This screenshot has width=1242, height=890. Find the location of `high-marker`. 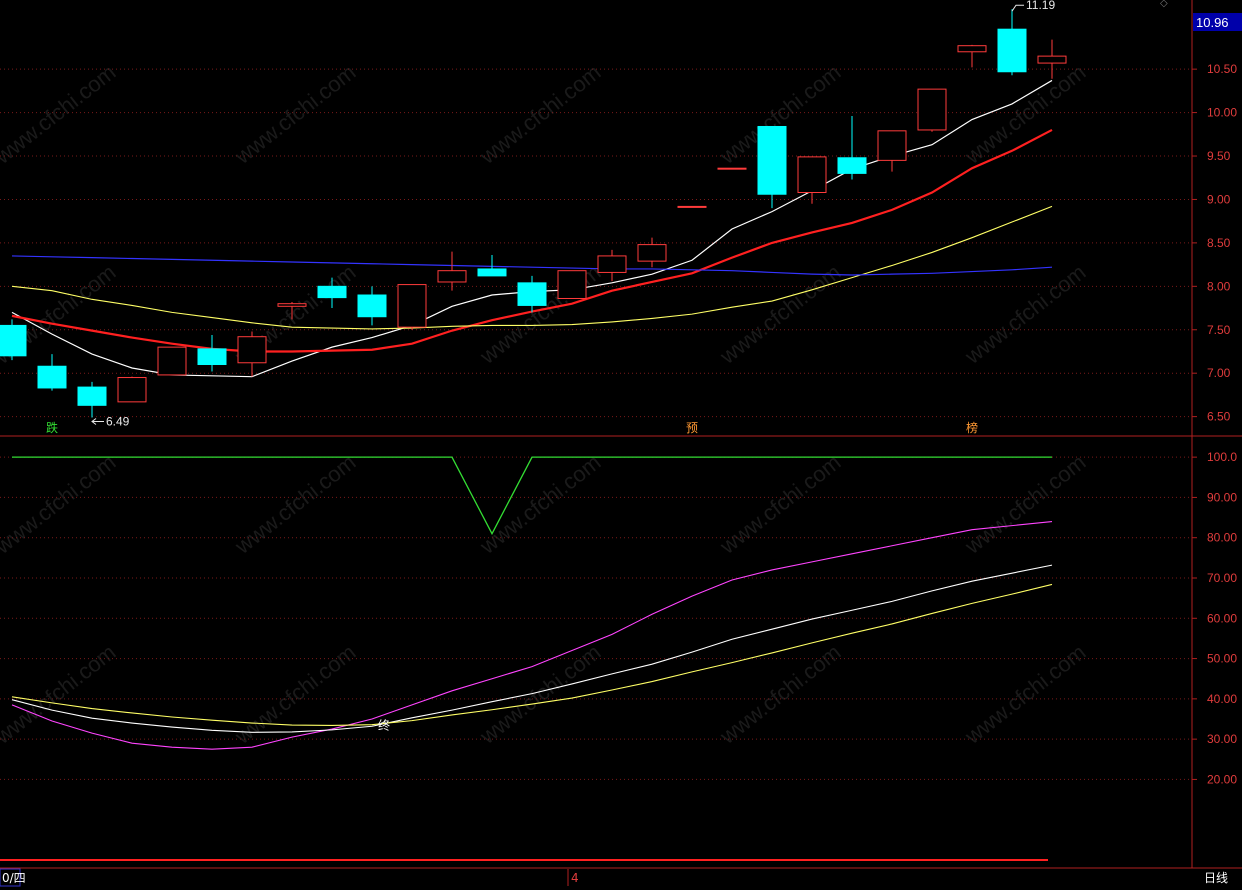

high-marker is located at coordinates (1017, 8).